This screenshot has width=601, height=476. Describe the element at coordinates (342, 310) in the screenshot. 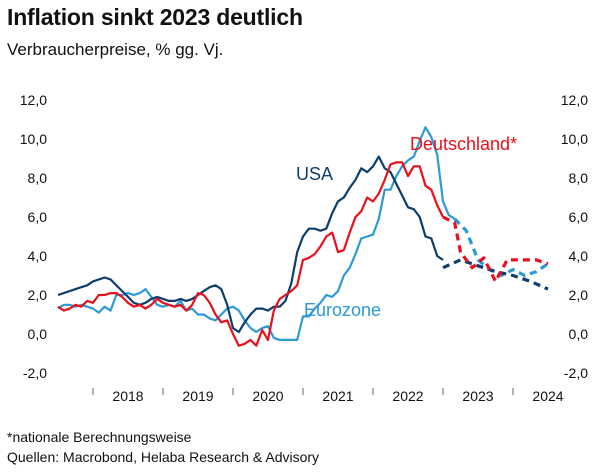

I see `series-label-eurozone: Eurozone` at that location.